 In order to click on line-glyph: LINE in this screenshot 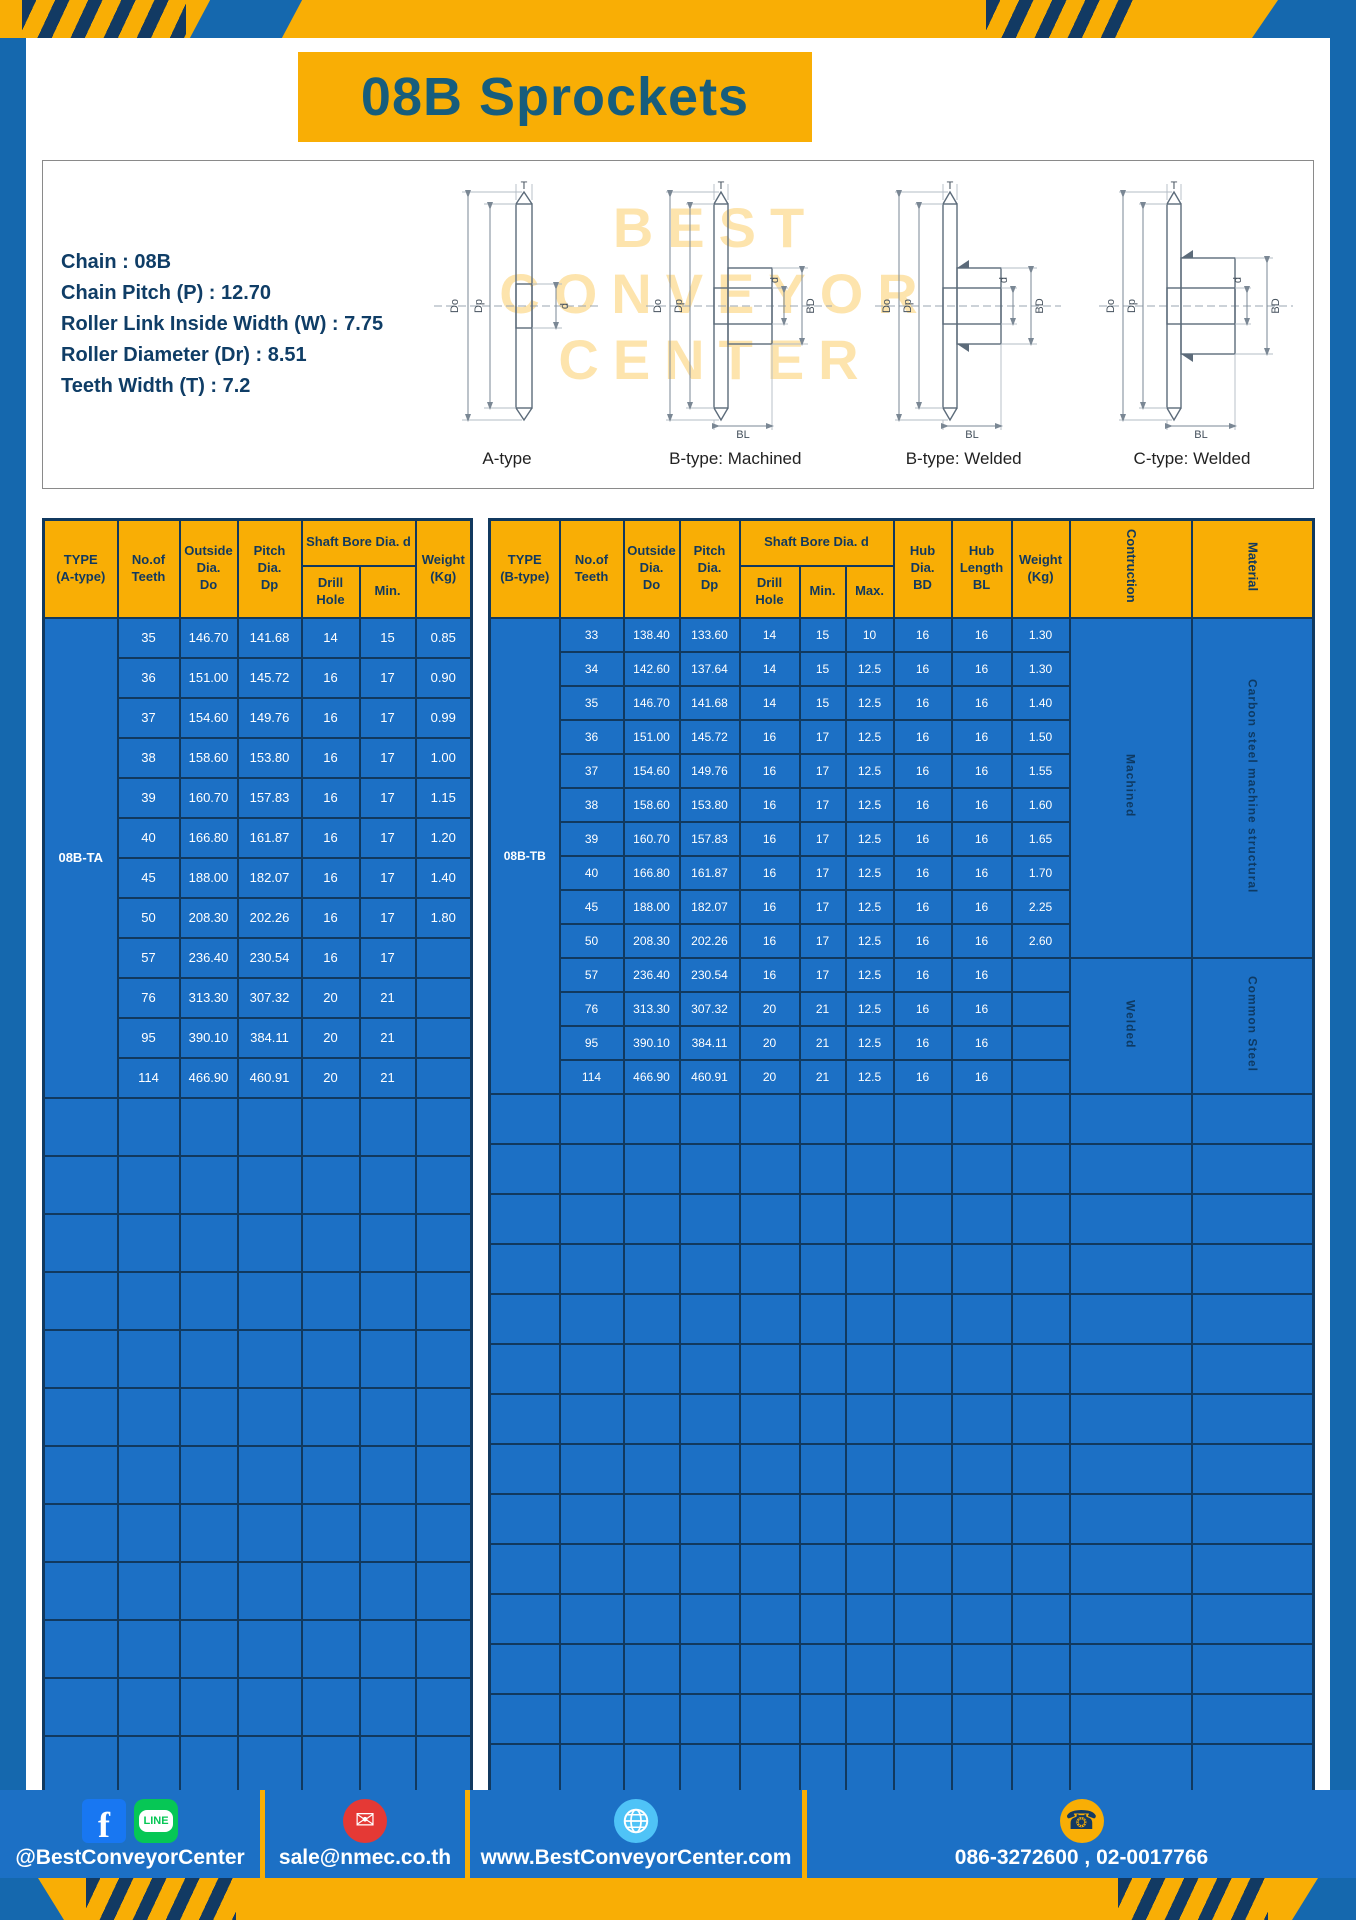, I will do `click(156, 1820)`.